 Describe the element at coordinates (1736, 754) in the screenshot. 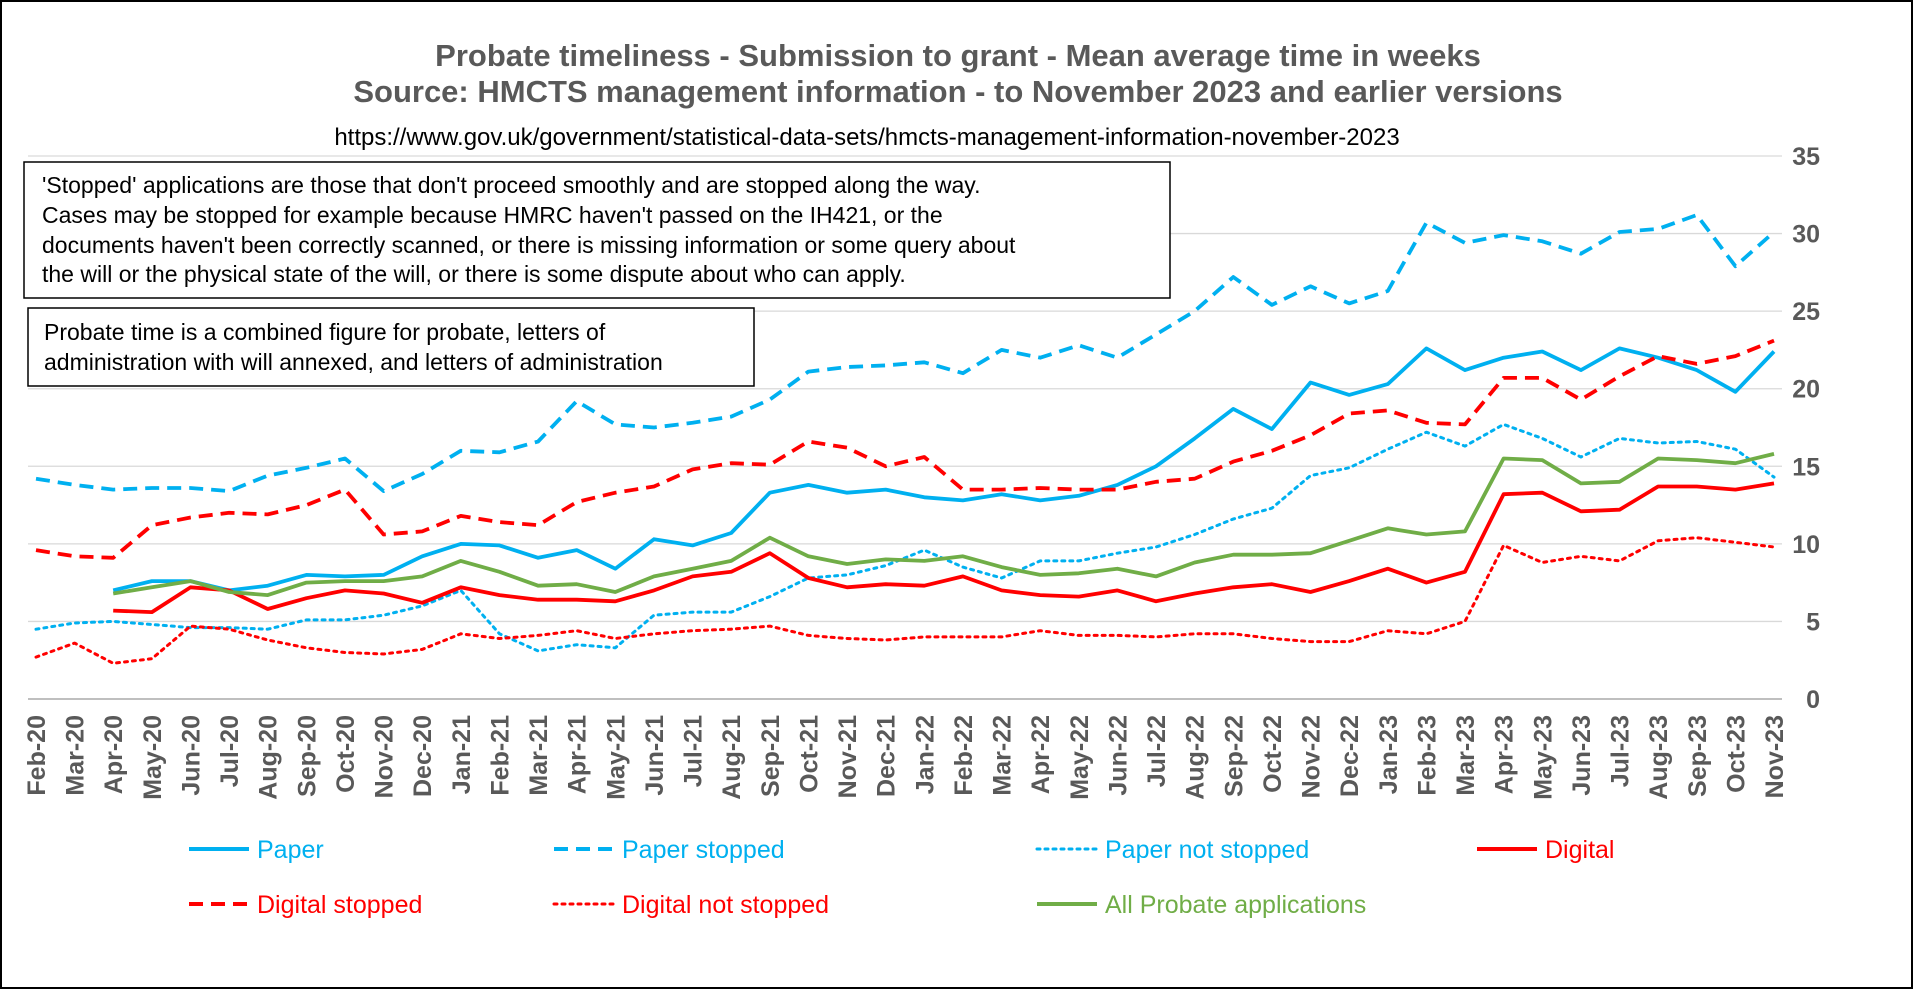

I see `x-tick-label: Oct-23` at that location.